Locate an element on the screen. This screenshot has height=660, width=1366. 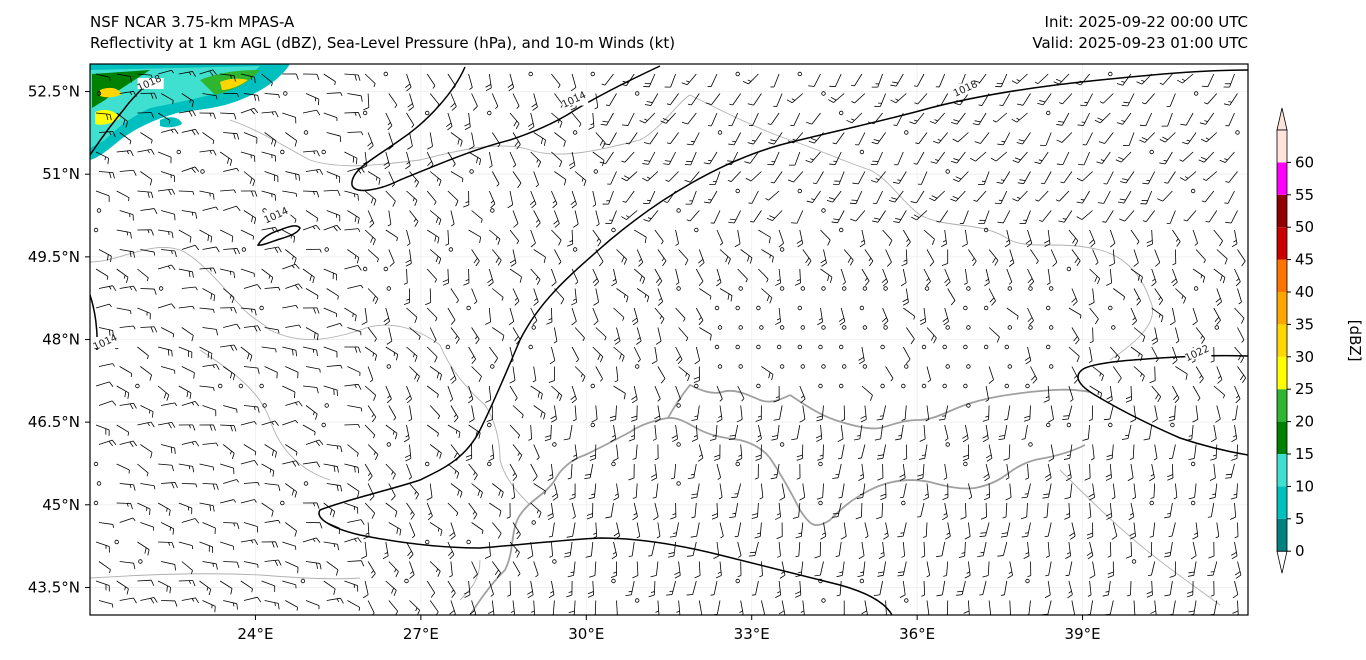
isobar-label-bg is located at coordinates (1198, 354).